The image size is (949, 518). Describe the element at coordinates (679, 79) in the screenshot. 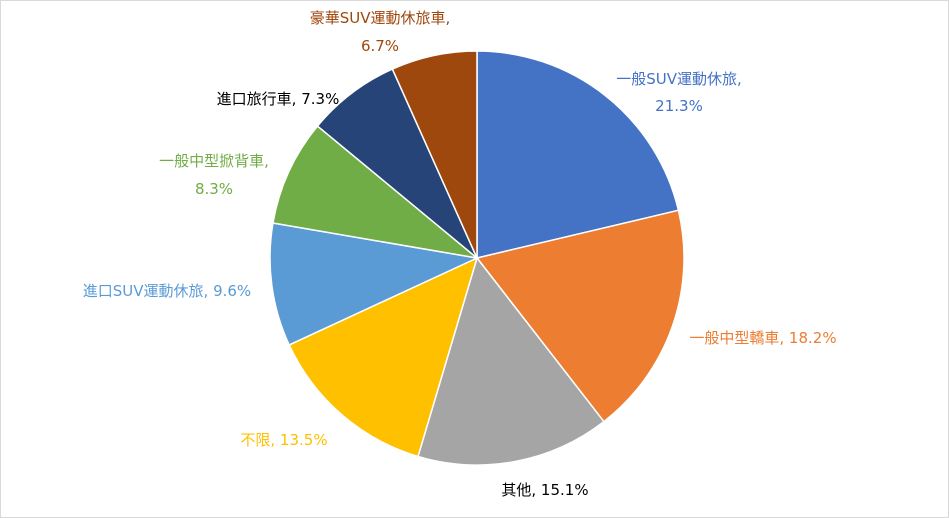

I see `slice-label-1: 一般SUV運動休旅,` at that location.